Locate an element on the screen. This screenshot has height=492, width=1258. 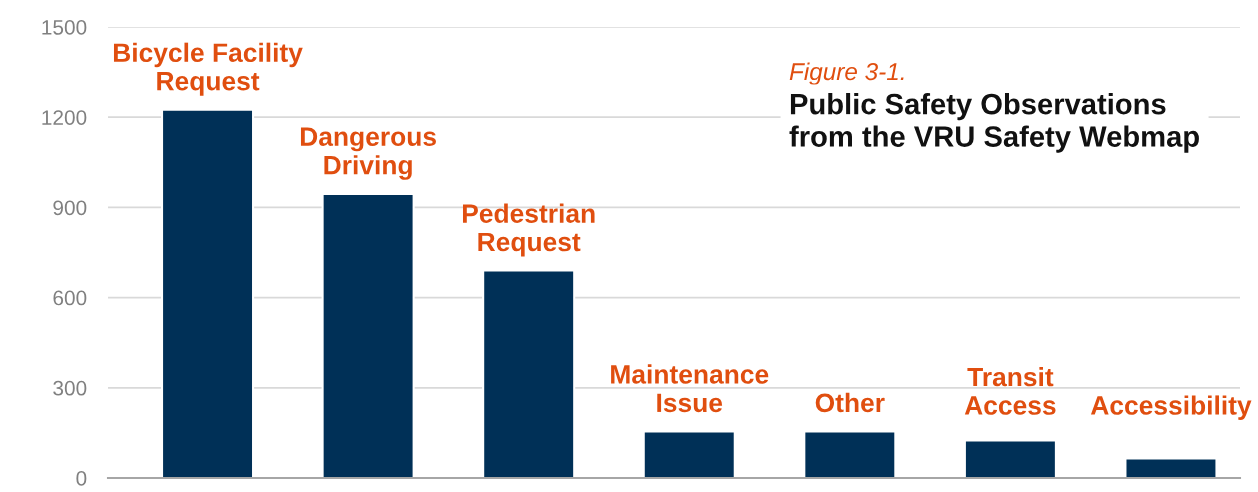
y-tick-label: 900 is located at coordinates (70, 208).